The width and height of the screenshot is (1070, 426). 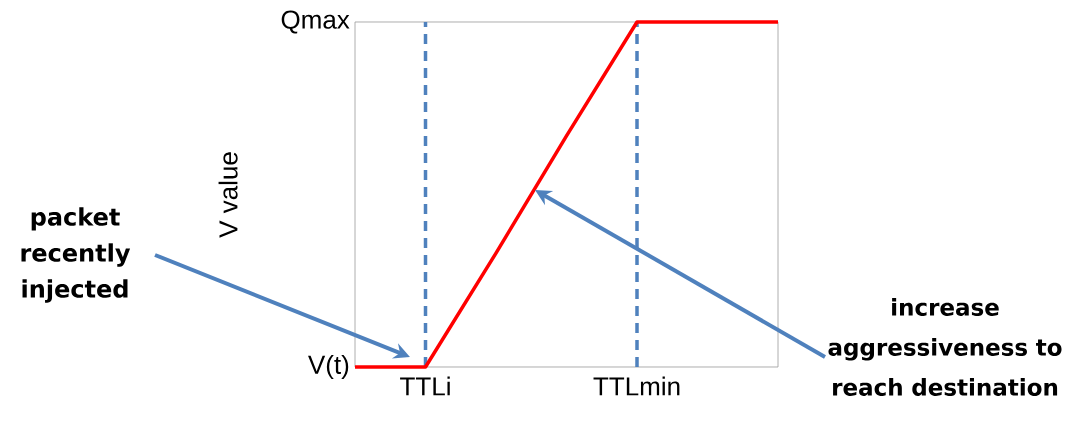 What do you see at coordinates (315, 22) in the screenshot?
I see `text: Qmax` at bounding box center [315, 22].